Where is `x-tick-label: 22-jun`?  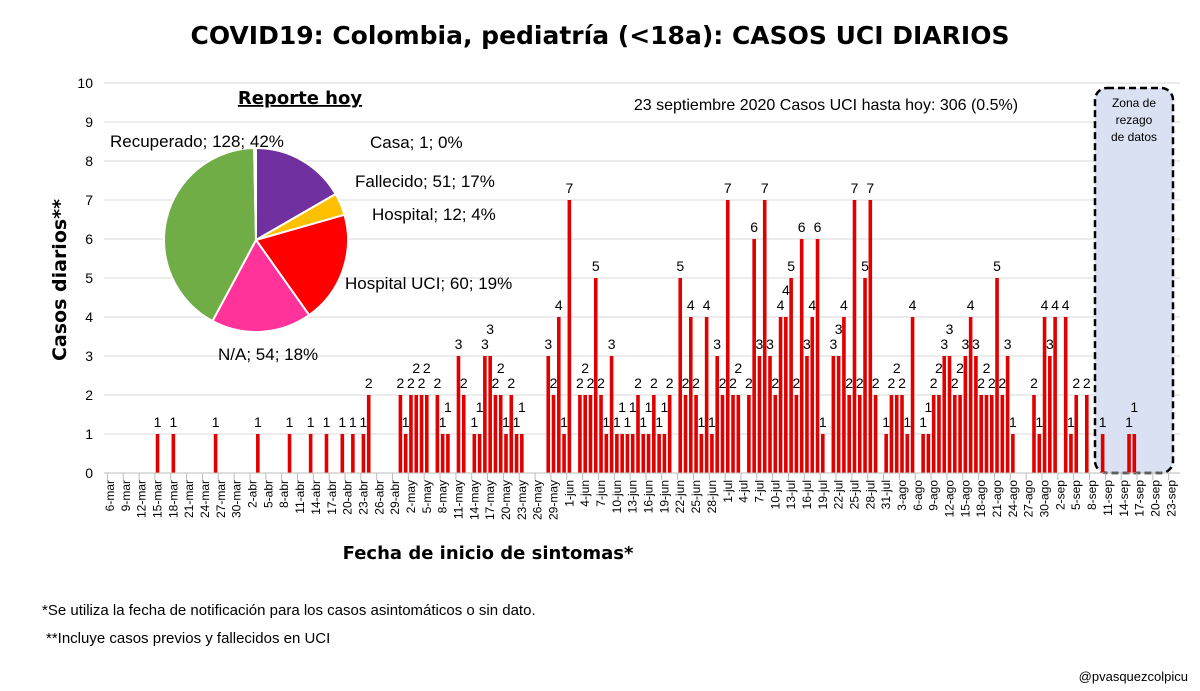 x-tick-label: 22-jun is located at coordinates (680, 496).